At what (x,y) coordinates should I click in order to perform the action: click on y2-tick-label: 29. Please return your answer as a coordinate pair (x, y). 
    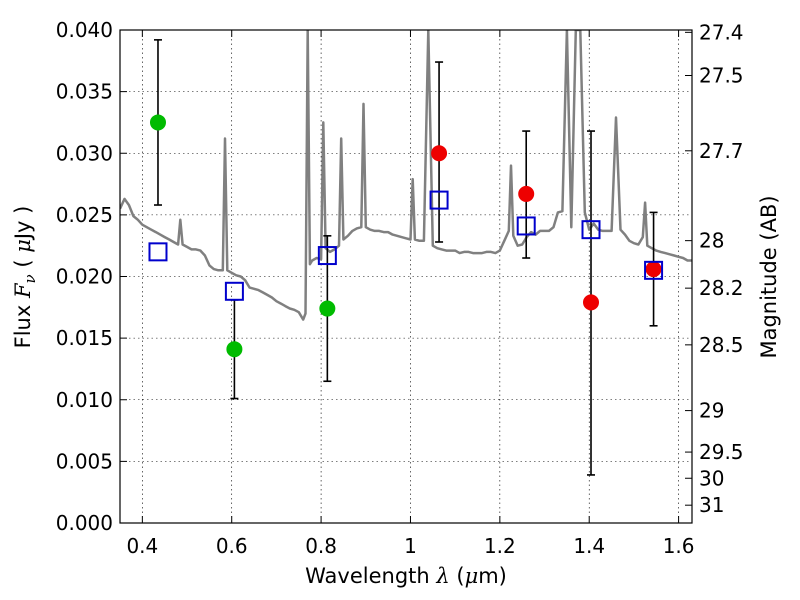
    Looking at the image, I should click on (711, 411).